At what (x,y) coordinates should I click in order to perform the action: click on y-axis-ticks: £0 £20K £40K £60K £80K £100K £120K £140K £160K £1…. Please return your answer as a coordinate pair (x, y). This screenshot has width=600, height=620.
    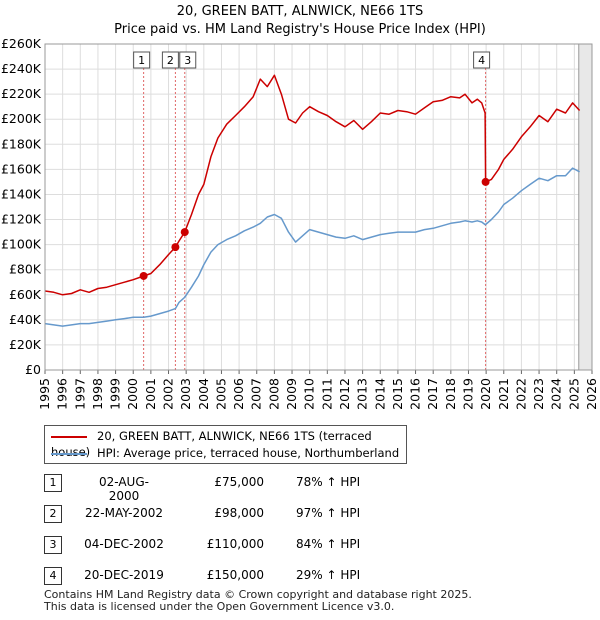
    Looking at the image, I should click on (21, 206).